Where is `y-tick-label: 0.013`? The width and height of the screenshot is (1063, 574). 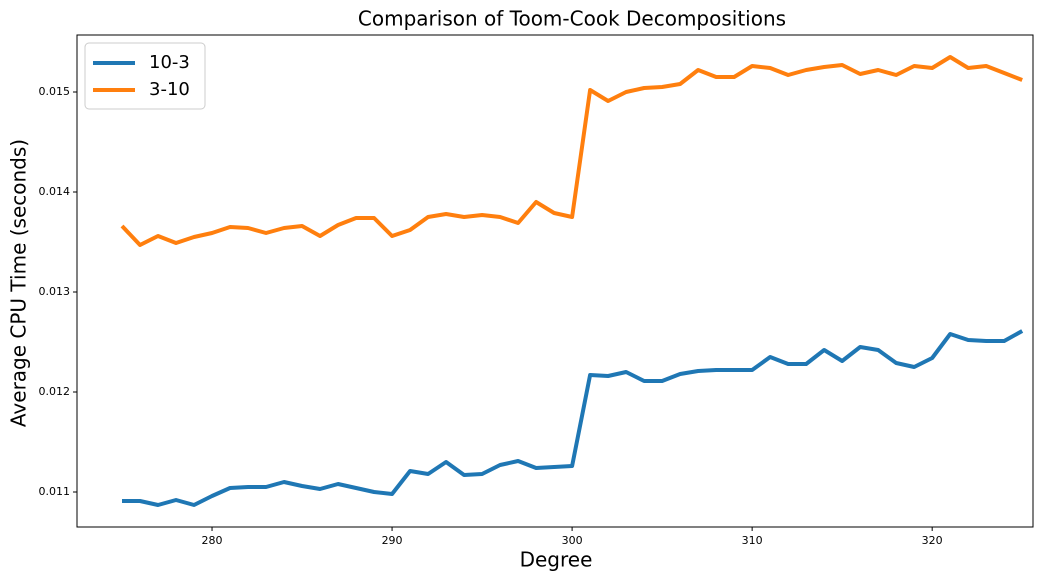
y-tick-label: 0.013 is located at coordinates (55, 291).